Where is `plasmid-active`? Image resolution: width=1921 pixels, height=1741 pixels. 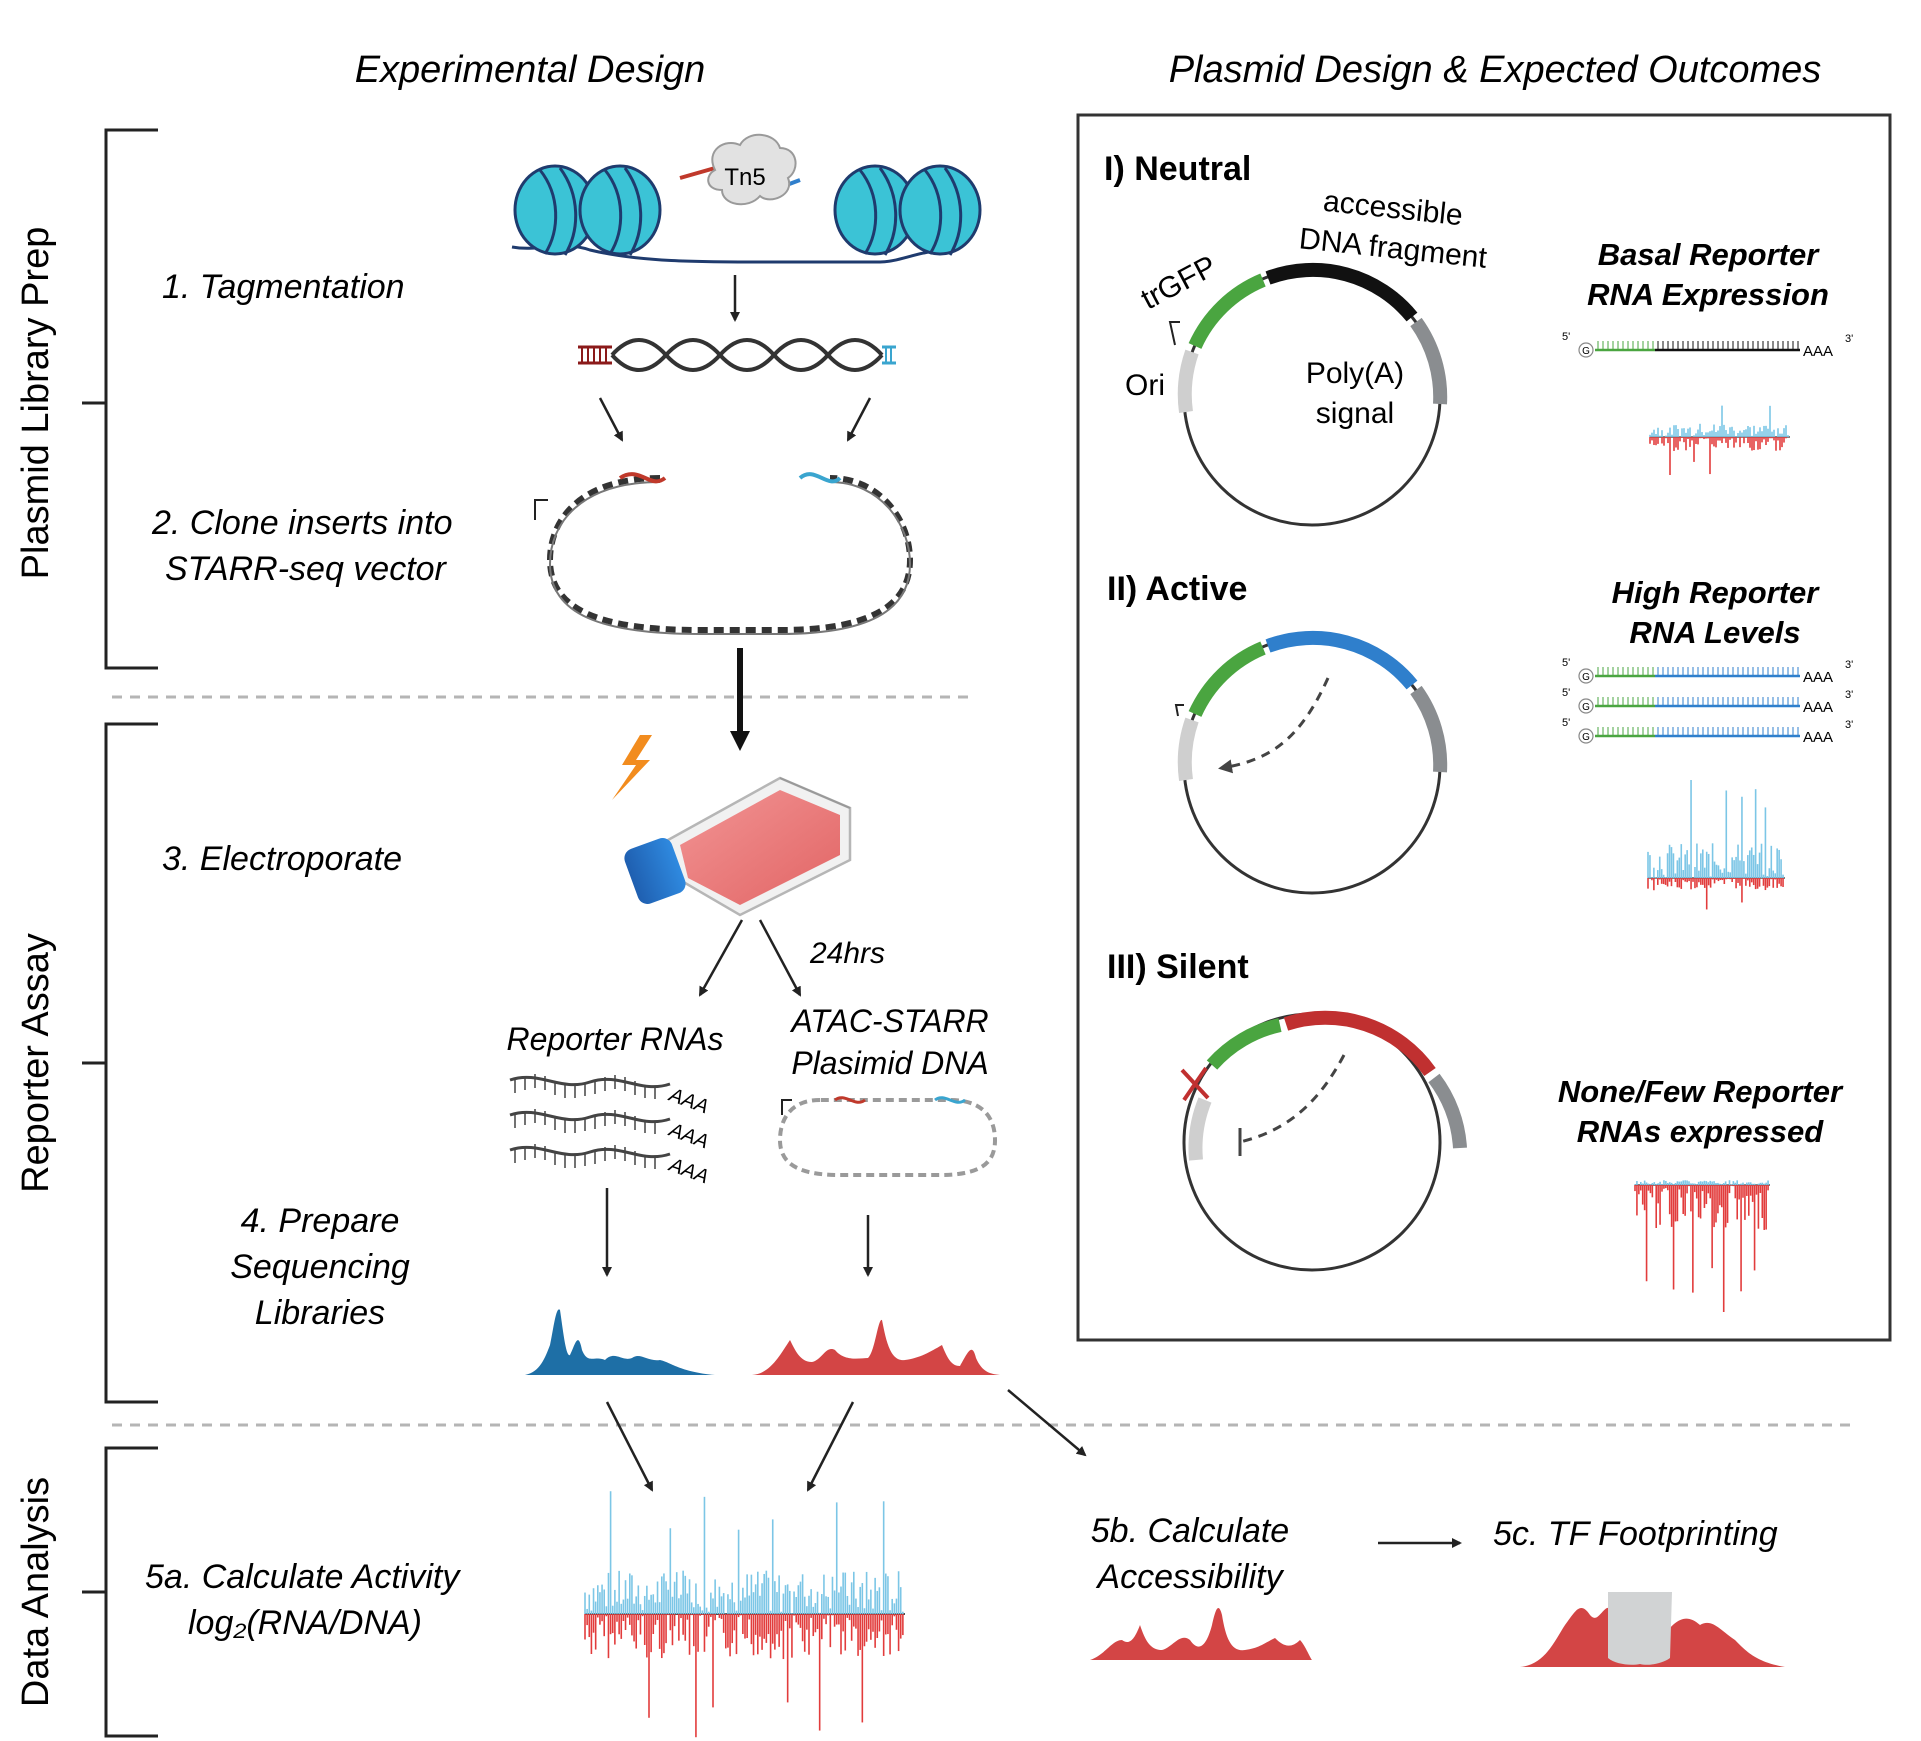
plasmid-active is located at coordinates (1311, 762).